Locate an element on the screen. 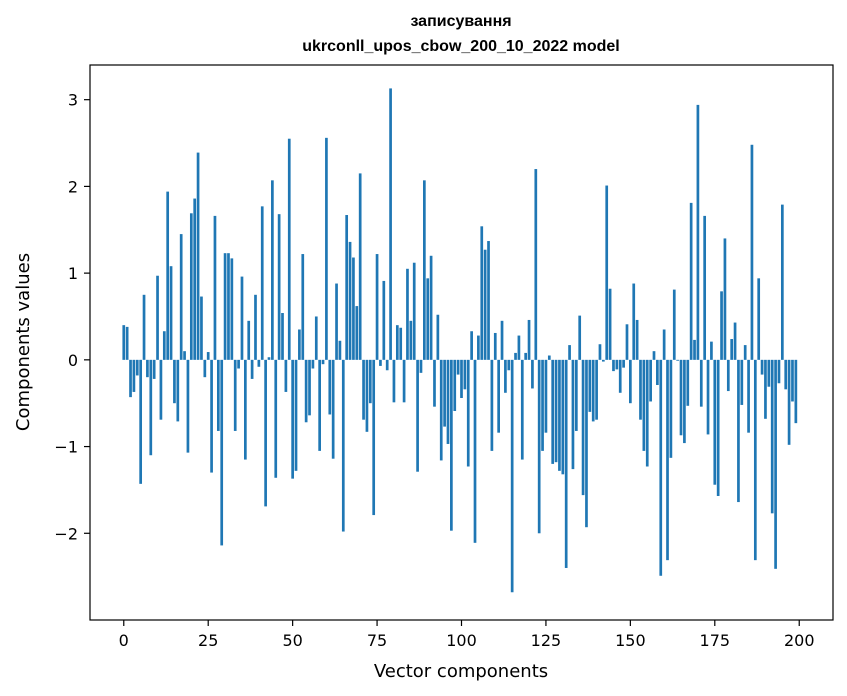  y-tick-label-2: 2 is located at coordinates (73, 186).